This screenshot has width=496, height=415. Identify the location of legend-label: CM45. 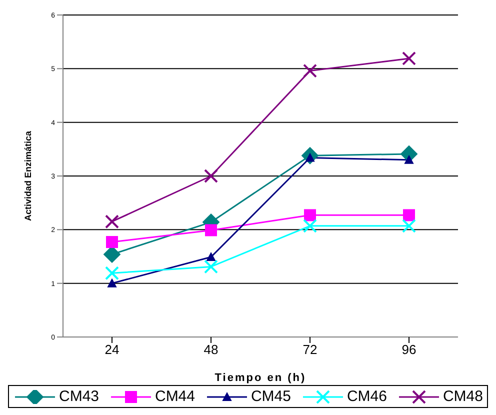
(270, 396).